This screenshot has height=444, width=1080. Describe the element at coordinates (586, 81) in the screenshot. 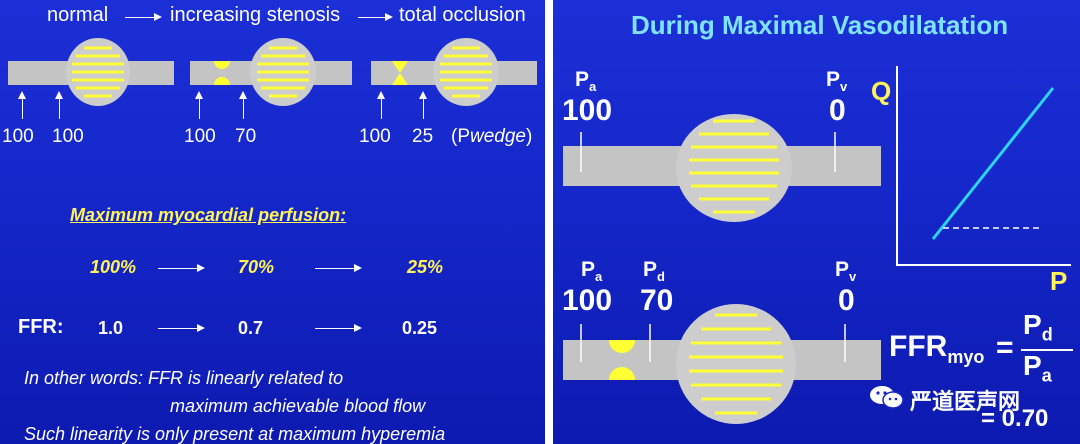

I see `top-pa-symbol: Pa` at that location.